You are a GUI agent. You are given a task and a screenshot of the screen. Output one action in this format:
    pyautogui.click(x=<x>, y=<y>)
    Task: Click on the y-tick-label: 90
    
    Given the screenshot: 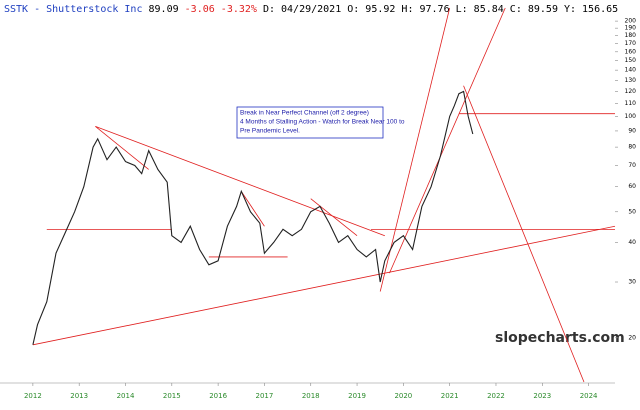 What is the action you would take?
    pyautogui.click(x=632, y=130)
    